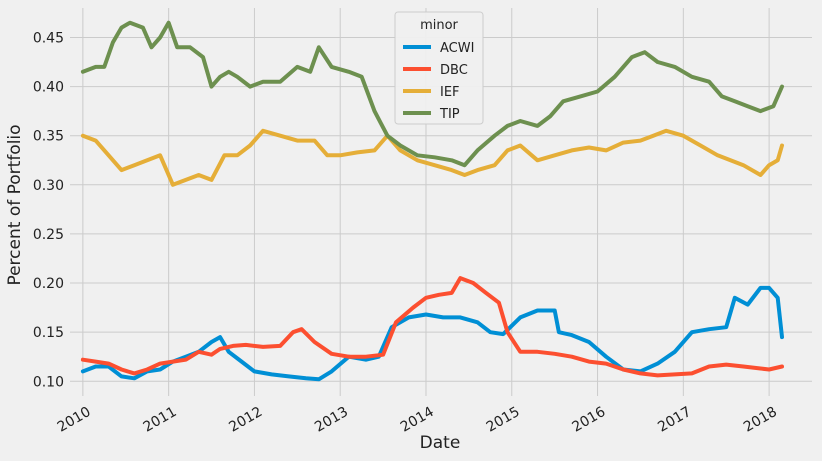 This screenshot has width=822, height=461. I want to click on y-tick-label: 0.30, so click(48, 186).